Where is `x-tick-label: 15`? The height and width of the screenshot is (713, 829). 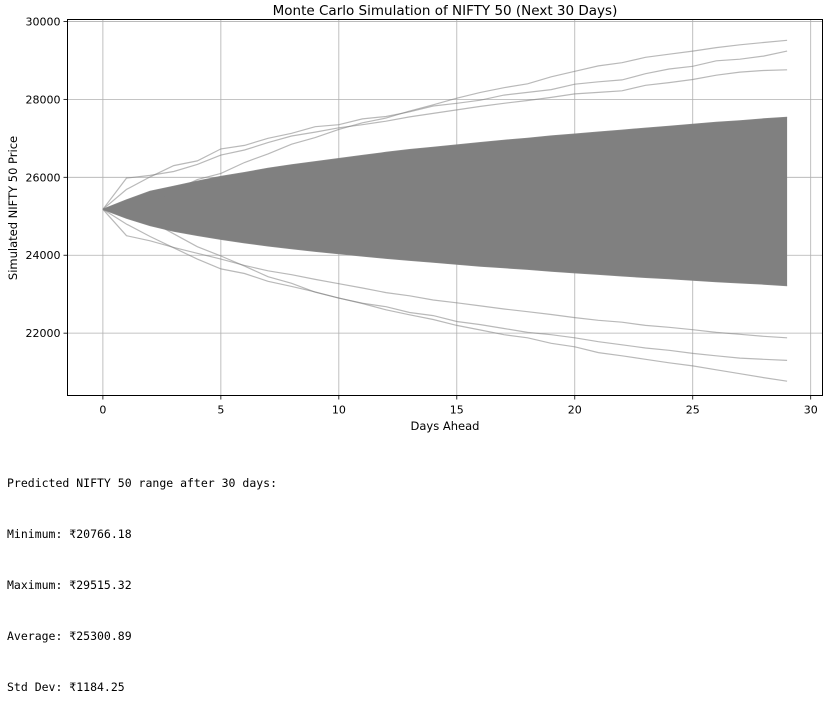
x-tick-label: 15 is located at coordinates (457, 410).